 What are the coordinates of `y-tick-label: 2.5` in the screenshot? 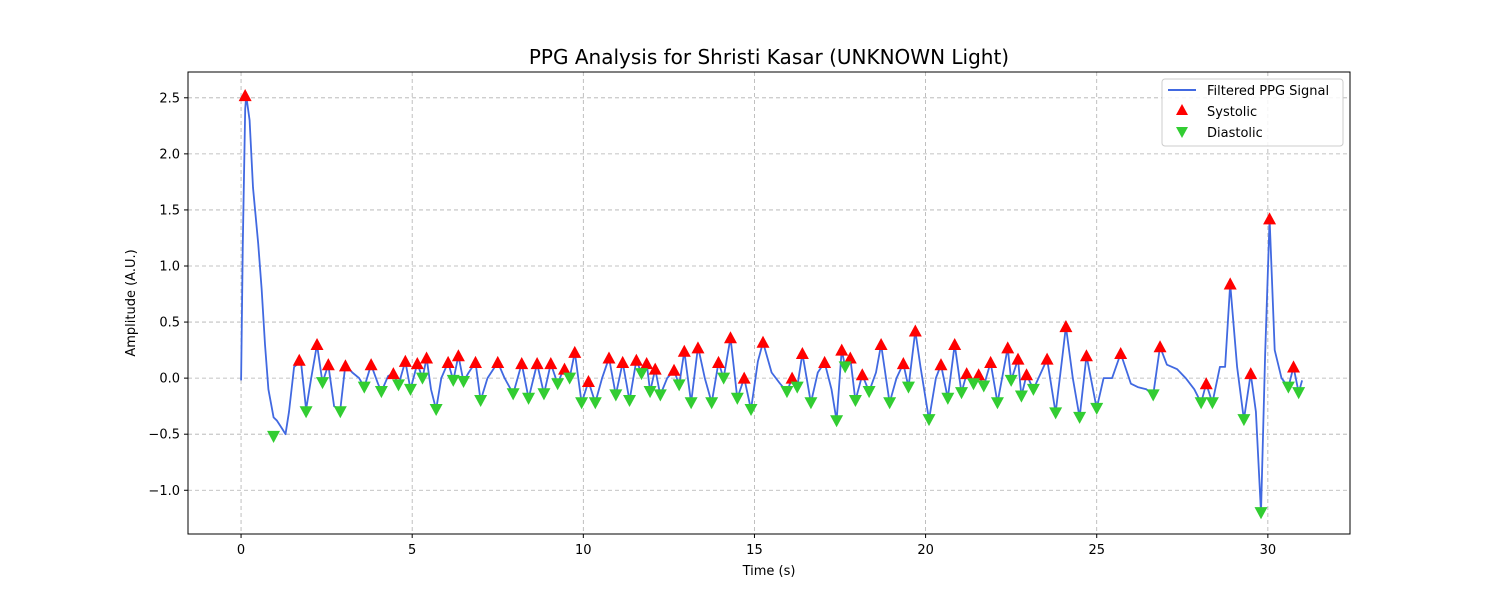 It's located at (169, 98).